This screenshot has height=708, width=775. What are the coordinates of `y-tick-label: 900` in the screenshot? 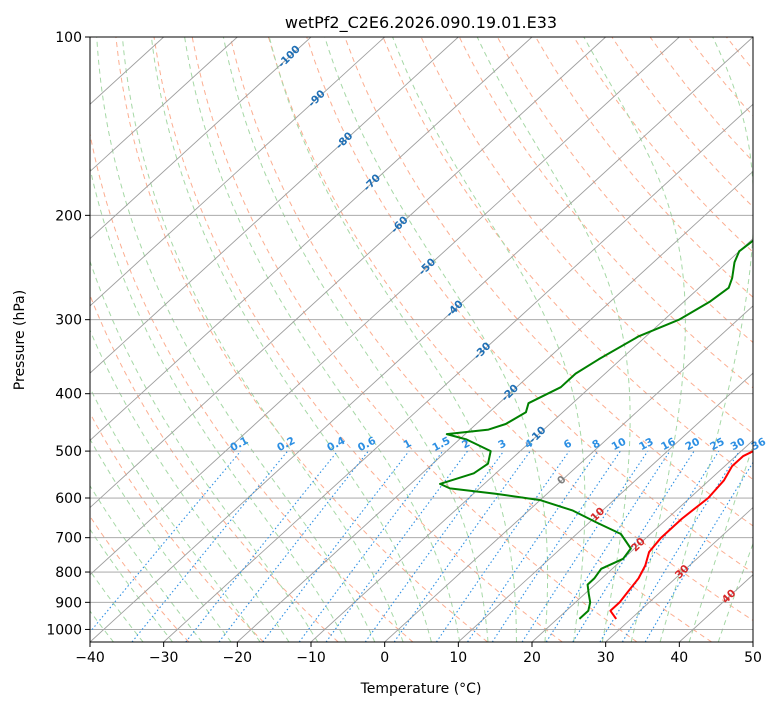 It's located at (68, 603).